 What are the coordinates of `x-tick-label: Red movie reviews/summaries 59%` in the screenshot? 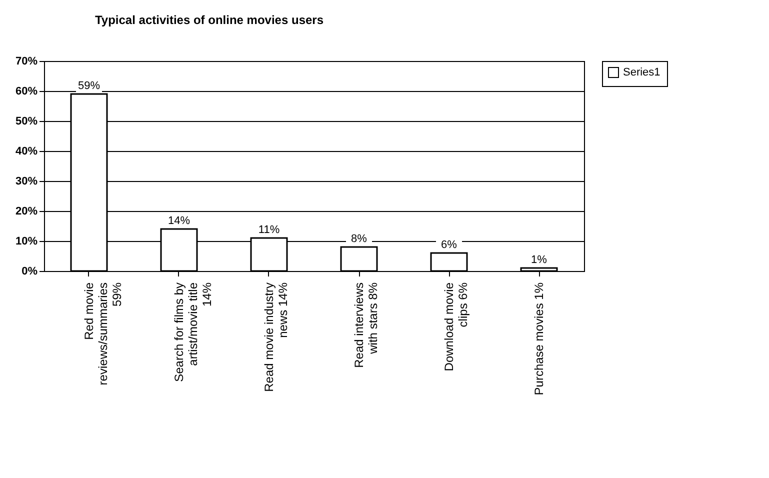 It's located at (103, 334).